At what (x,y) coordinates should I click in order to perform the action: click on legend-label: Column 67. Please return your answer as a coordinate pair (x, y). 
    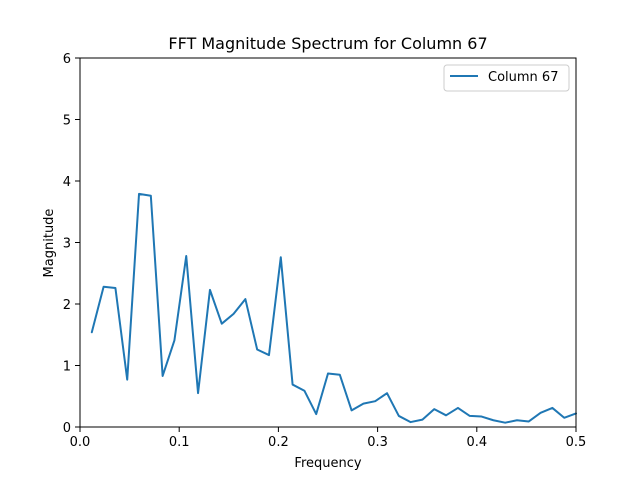
    Looking at the image, I should click on (523, 77).